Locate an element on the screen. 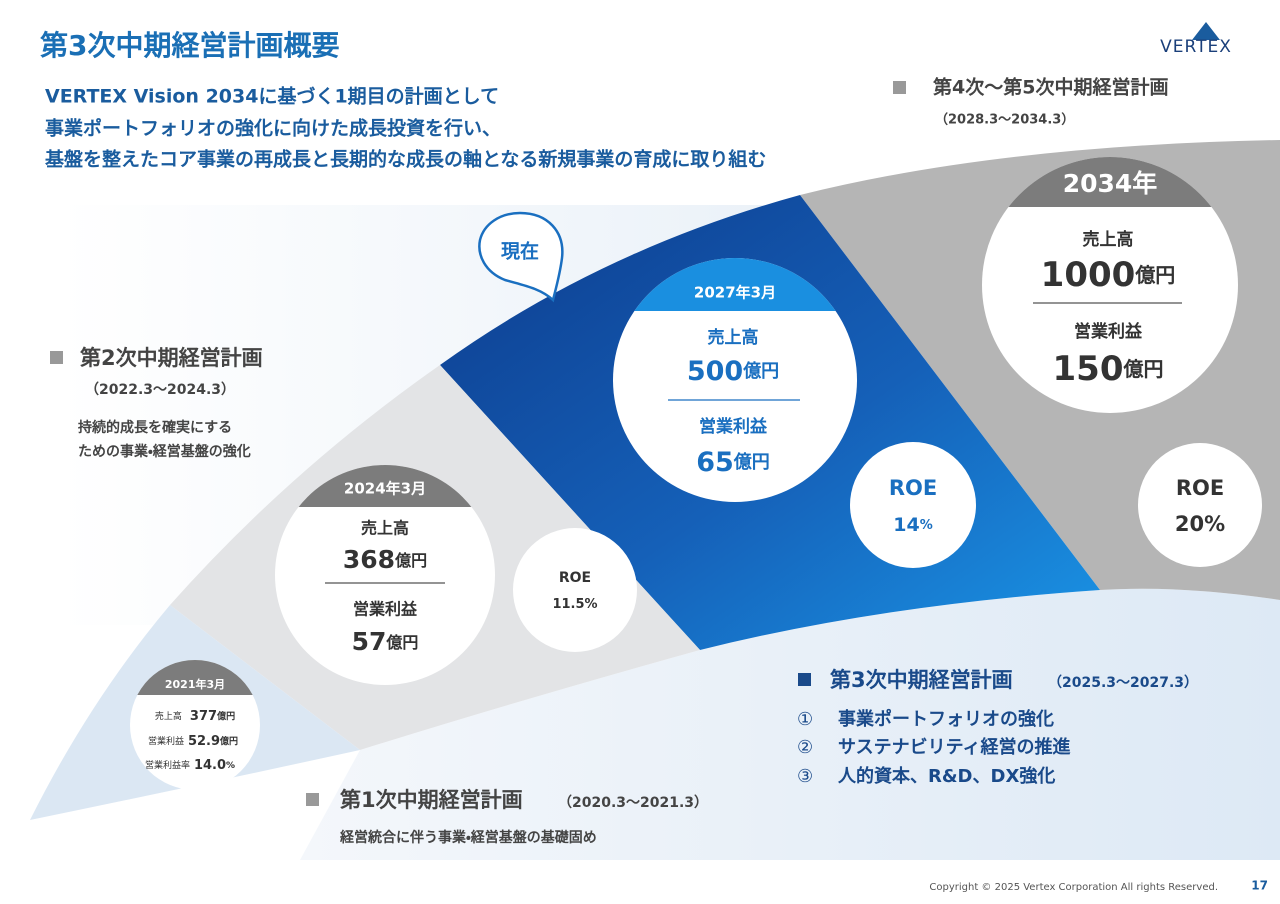 The width and height of the screenshot is (1280, 904). metric-value: 500億円 is located at coordinates (733, 371).